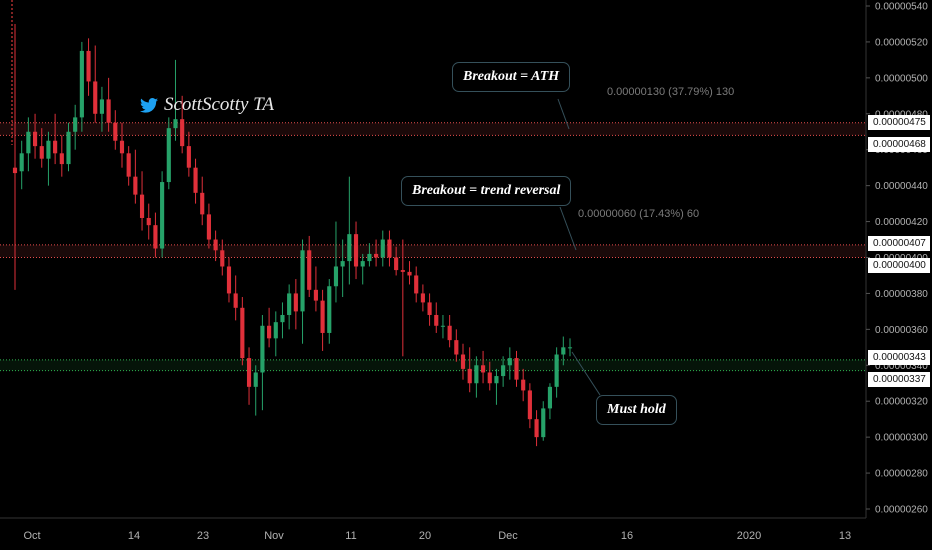  What do you see at coordinates (425, 536) in the screenshot?
I see `x-tick-label: 20` at bounding box center [425, 536].